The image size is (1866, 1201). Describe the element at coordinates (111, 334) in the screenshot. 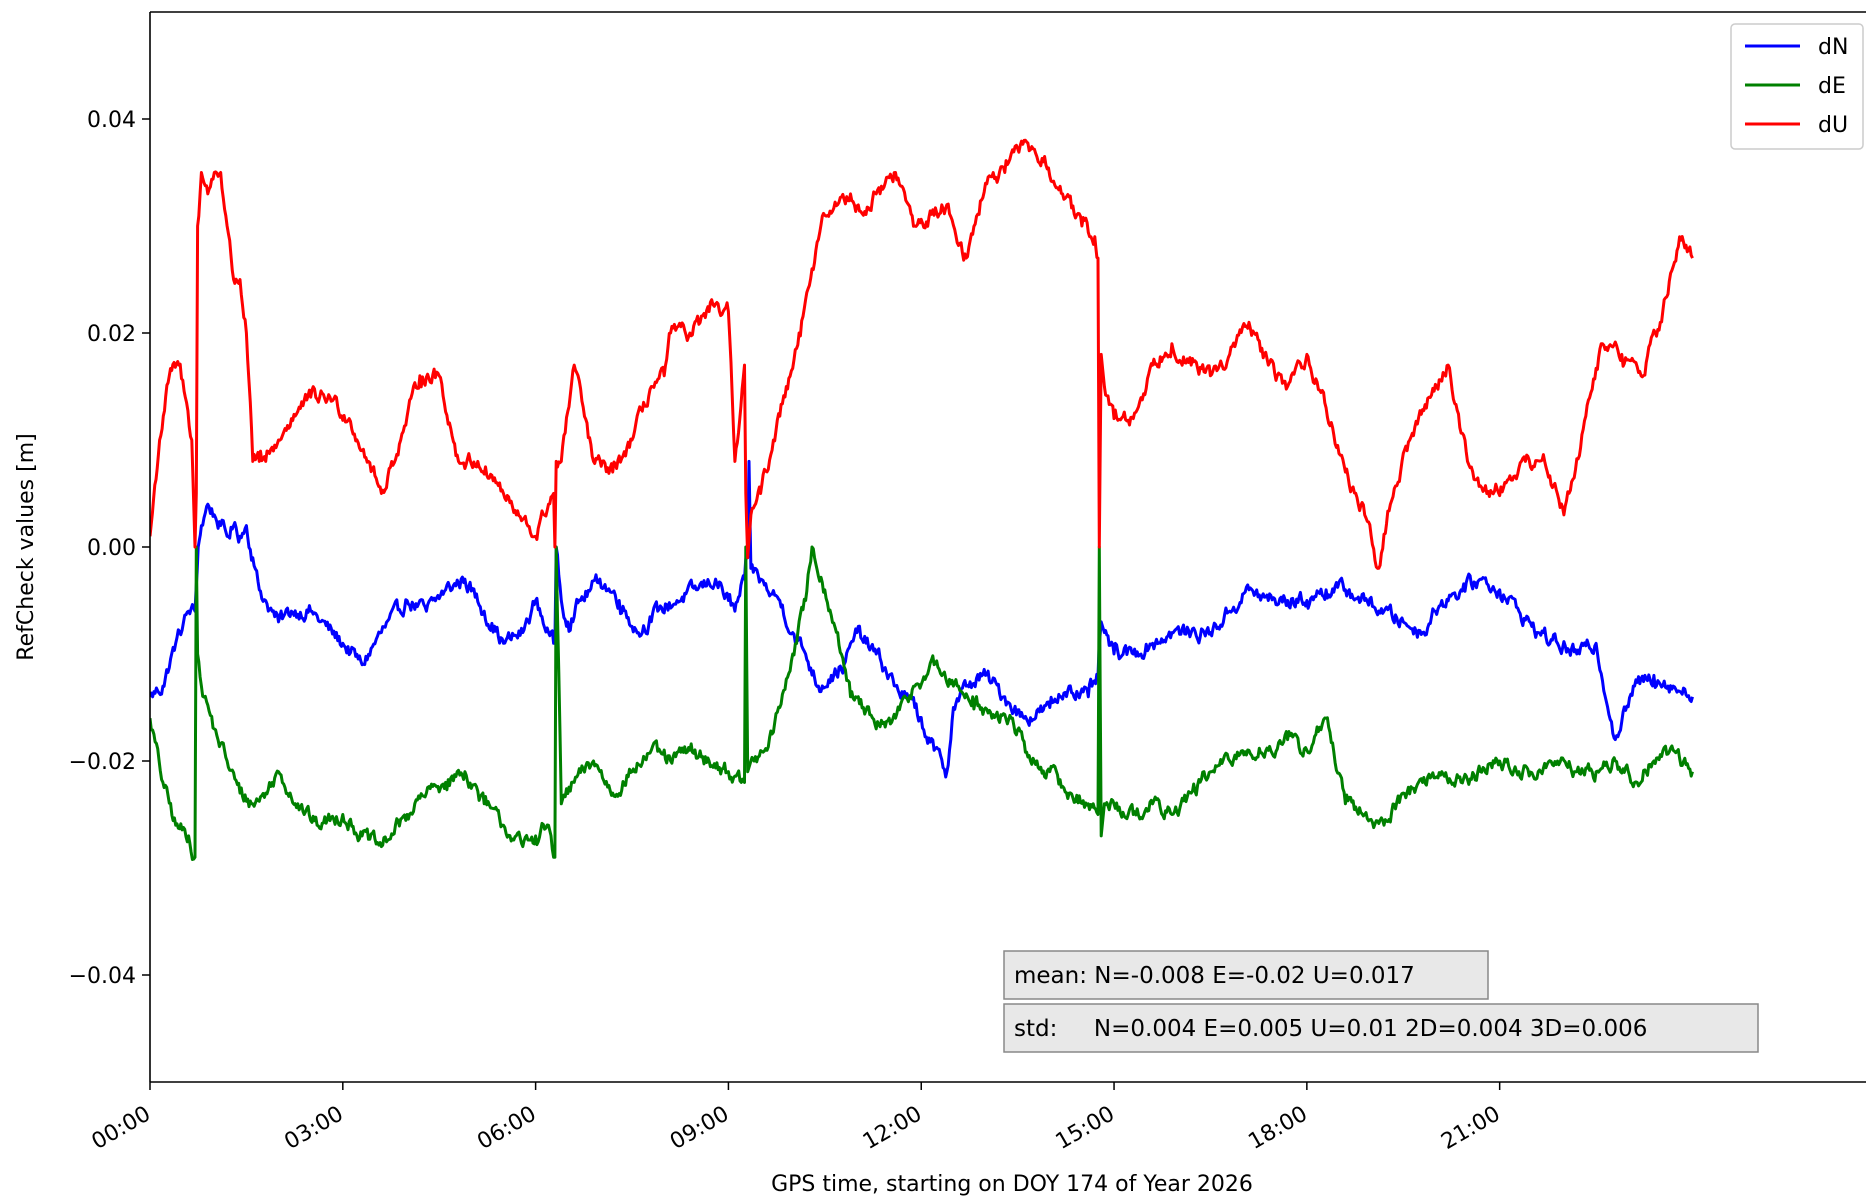

I see `y-tick-label: 0.02` at that location.